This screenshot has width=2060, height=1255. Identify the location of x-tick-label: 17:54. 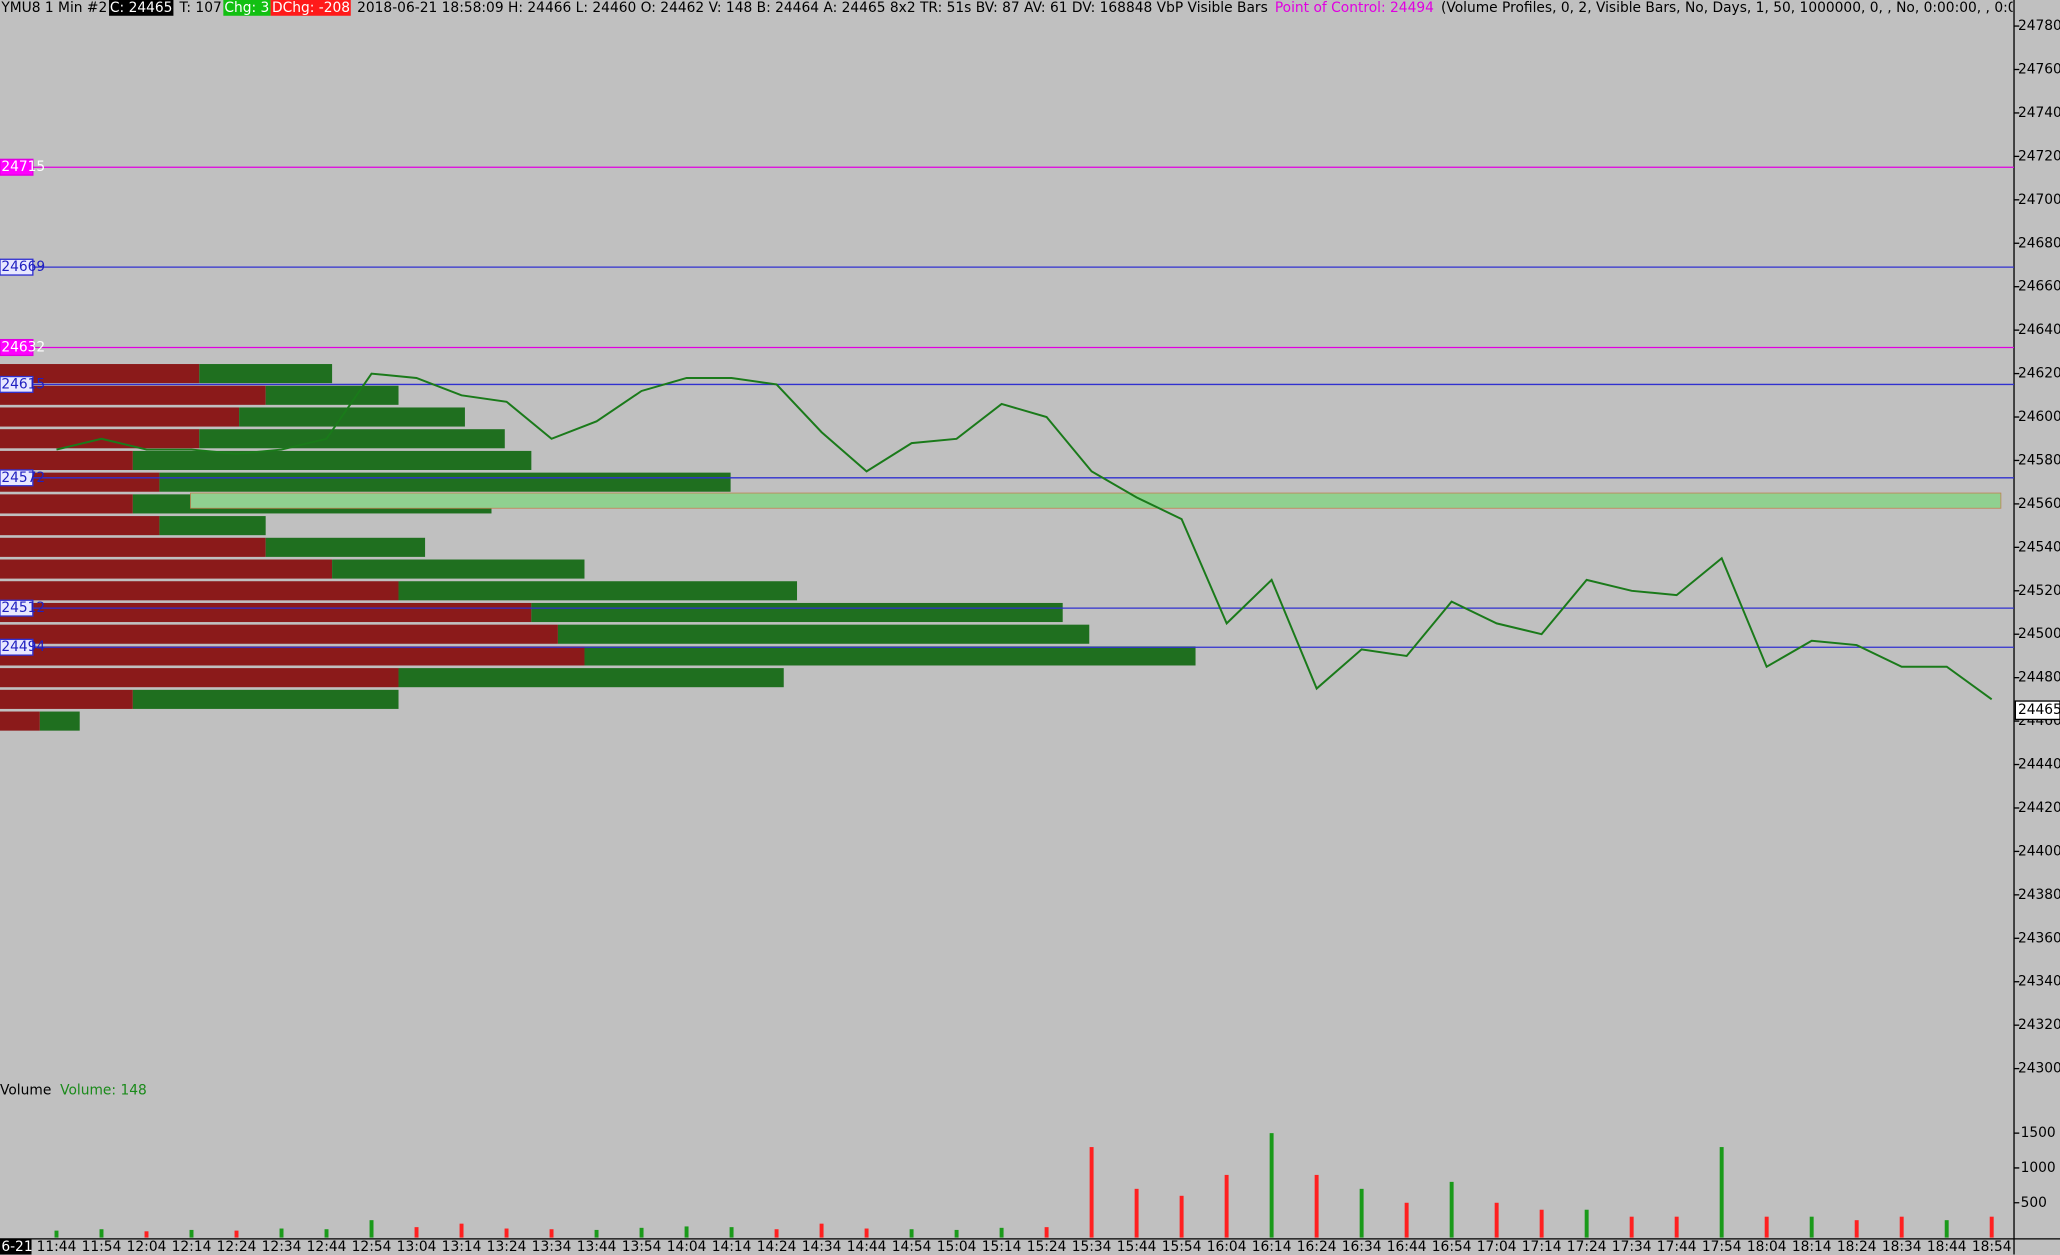
(1722, 1247).